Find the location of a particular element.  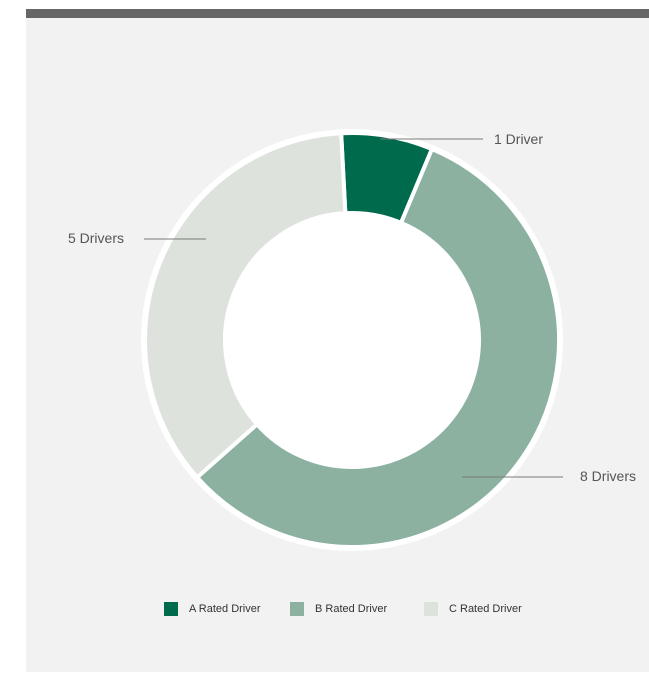

data-label-c-rated-driver: 5 Drivers is located at coordinates (96, 238).